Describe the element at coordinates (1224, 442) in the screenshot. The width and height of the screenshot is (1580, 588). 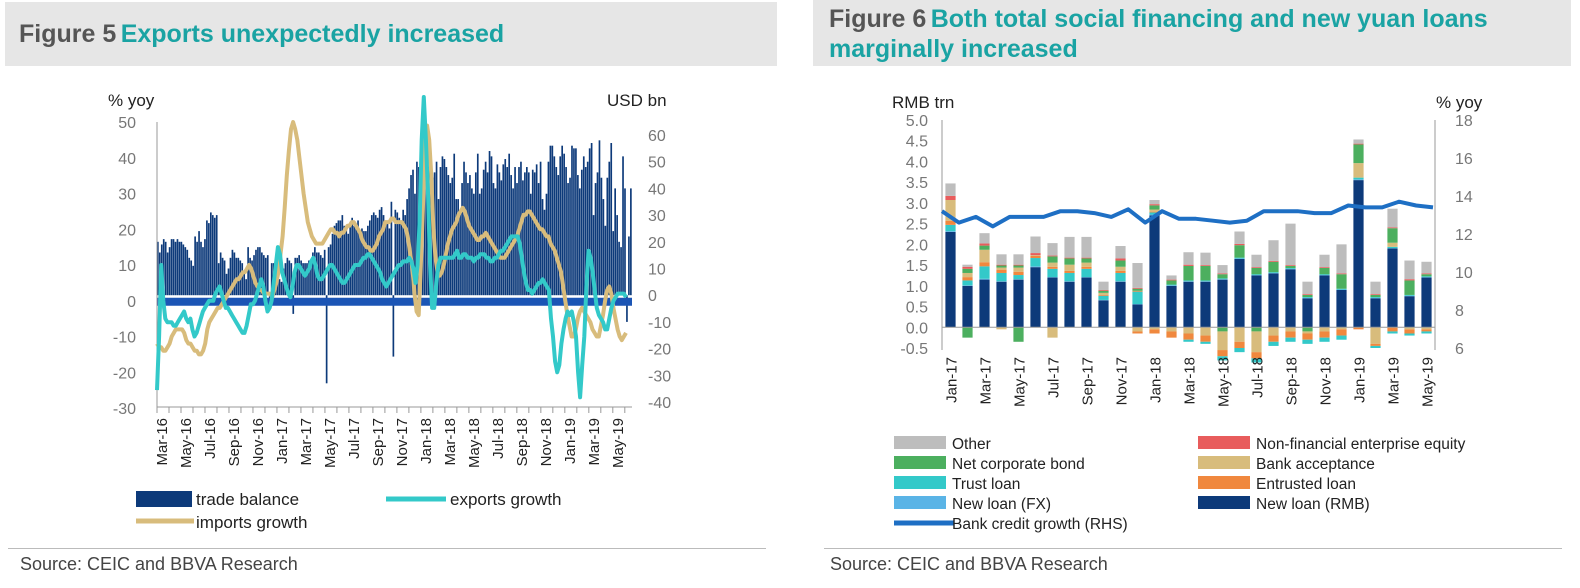
I see `figure6-legend-swatch` at that location.